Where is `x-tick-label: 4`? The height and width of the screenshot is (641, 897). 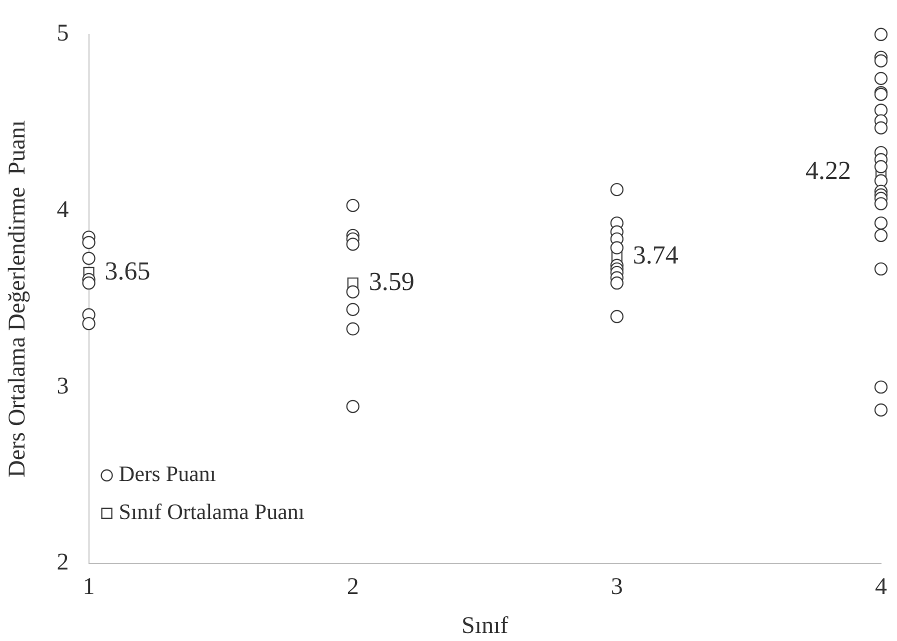 x-tick-label: 4 is located at coordinates (881, 587).